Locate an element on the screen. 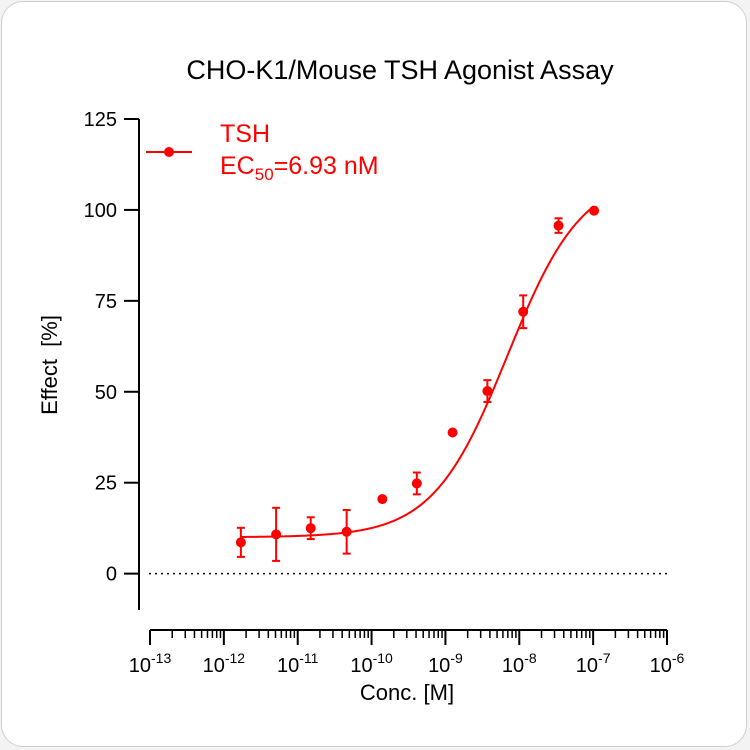  y-tick-label: 0 is located at coordinates (111, 575).